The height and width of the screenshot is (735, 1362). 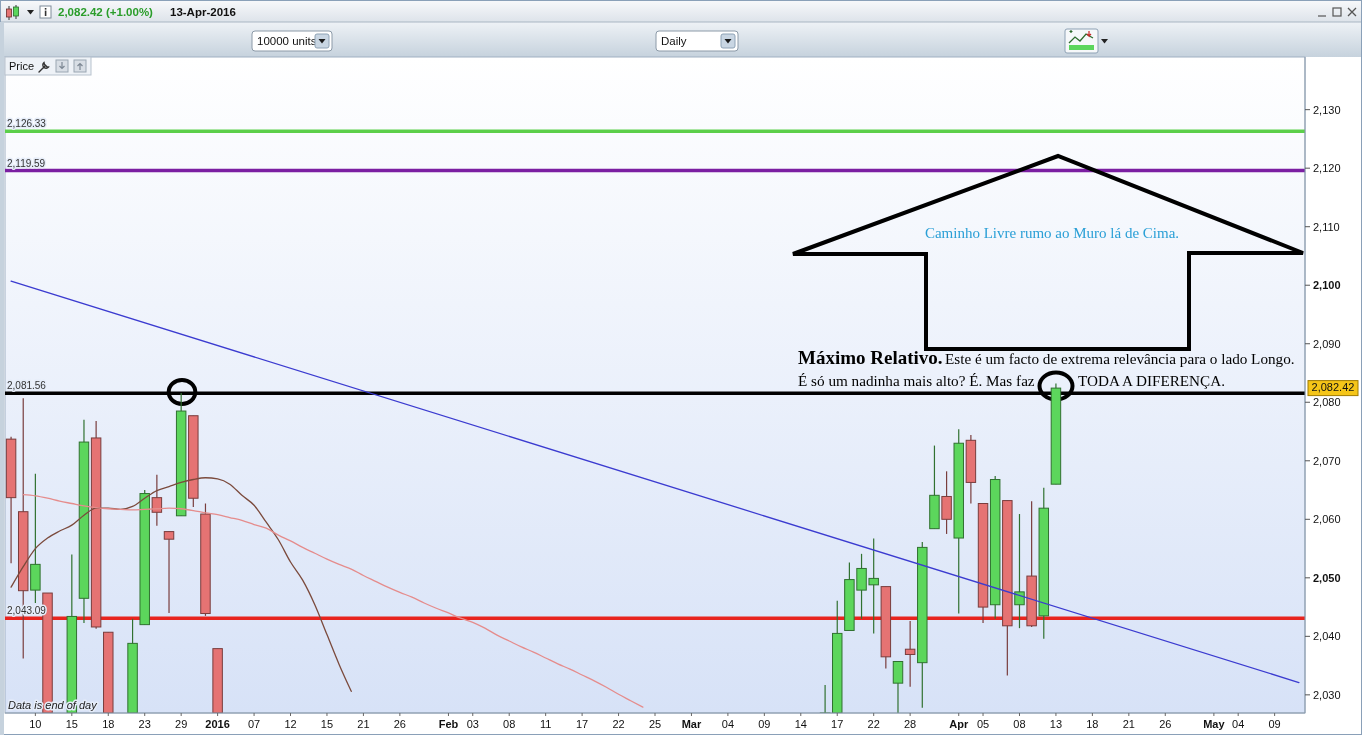 What do you see at coordinates (959, 724) in the screenshot?
I see `x-tick-label: Apr` at bounding box center [959, 724].